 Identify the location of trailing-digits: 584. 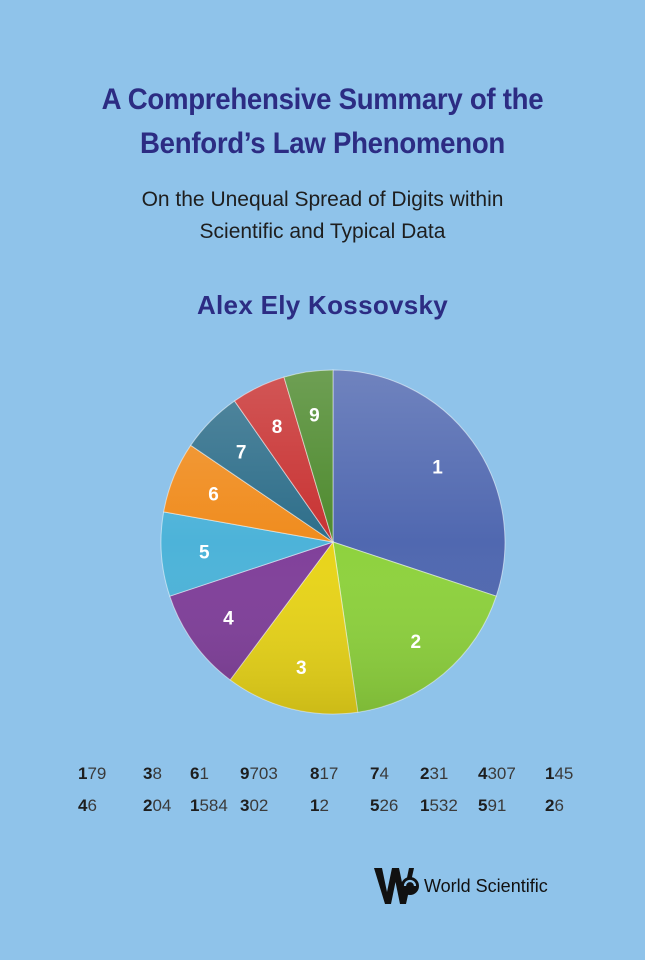
(213, 805).